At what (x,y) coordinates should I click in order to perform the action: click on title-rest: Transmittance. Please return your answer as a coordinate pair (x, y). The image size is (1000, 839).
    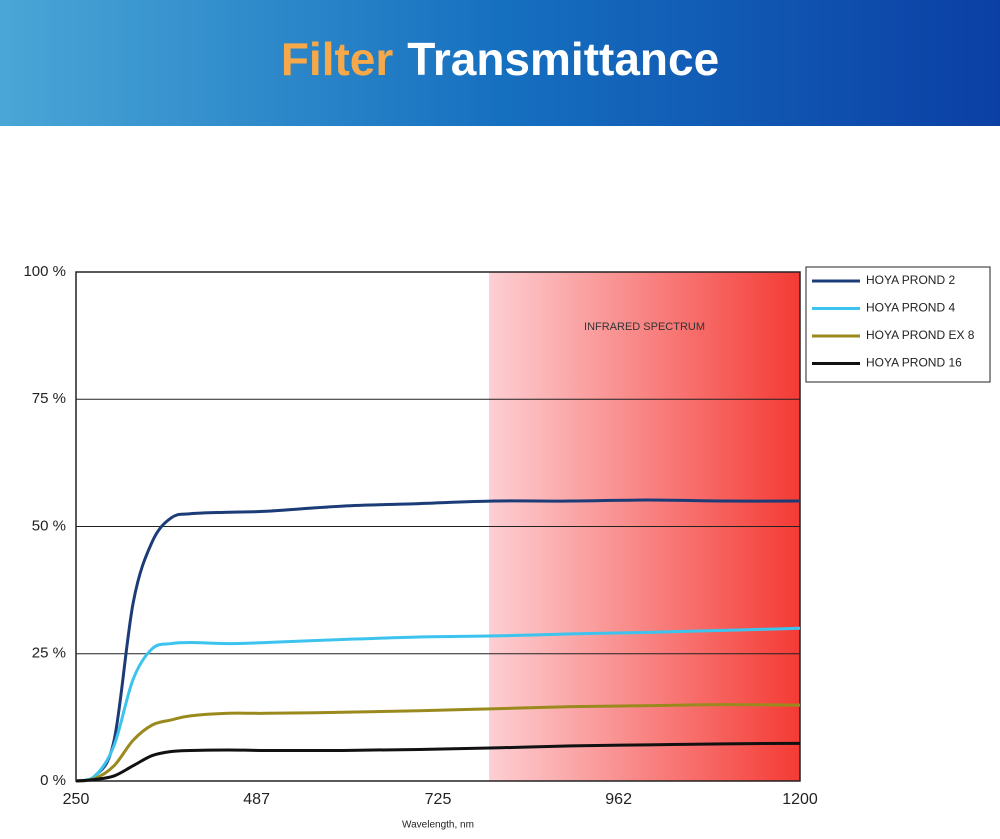
    Looking at the image, I should click on (563, 59).